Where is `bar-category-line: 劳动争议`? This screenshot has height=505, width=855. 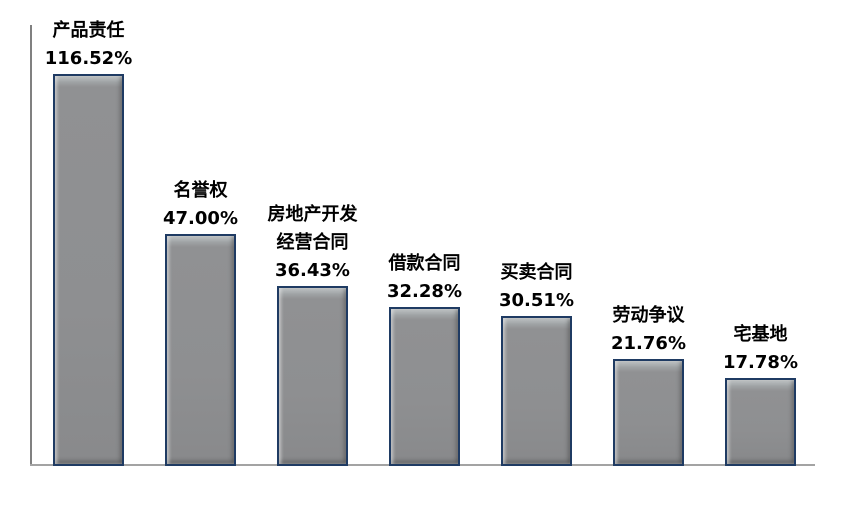 bar-category-line: 劳动争议 is located at coordinates (648, 315).